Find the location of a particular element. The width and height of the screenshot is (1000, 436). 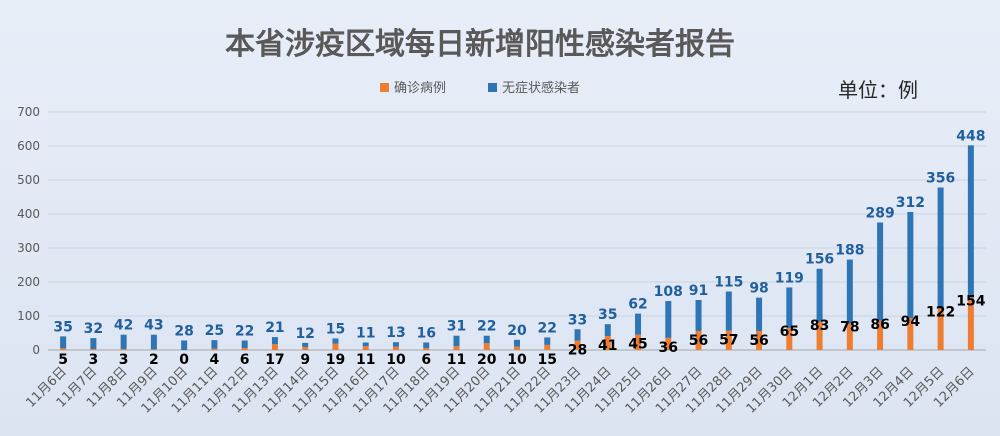

data-label-asymptomatic: 21 is located at coordinates (274, 328).